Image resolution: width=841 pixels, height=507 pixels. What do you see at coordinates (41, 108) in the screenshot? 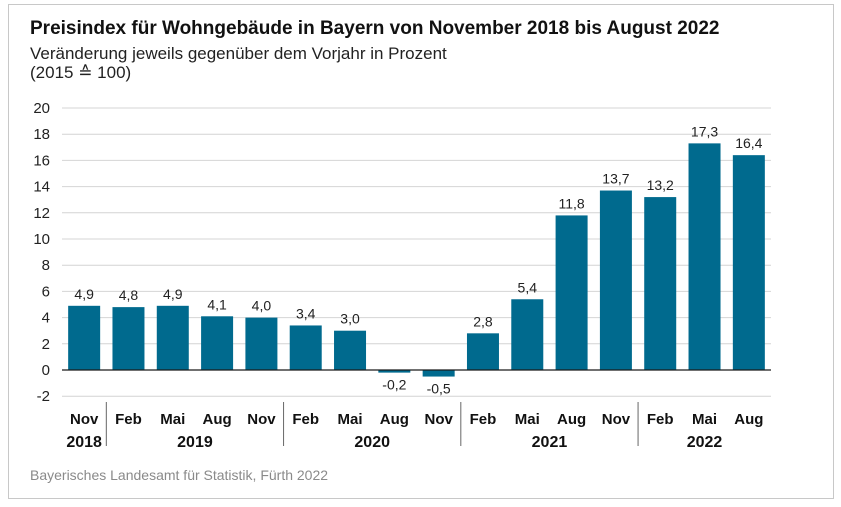
I see `y-tick-label: 20` at bounding box center [41, 108].